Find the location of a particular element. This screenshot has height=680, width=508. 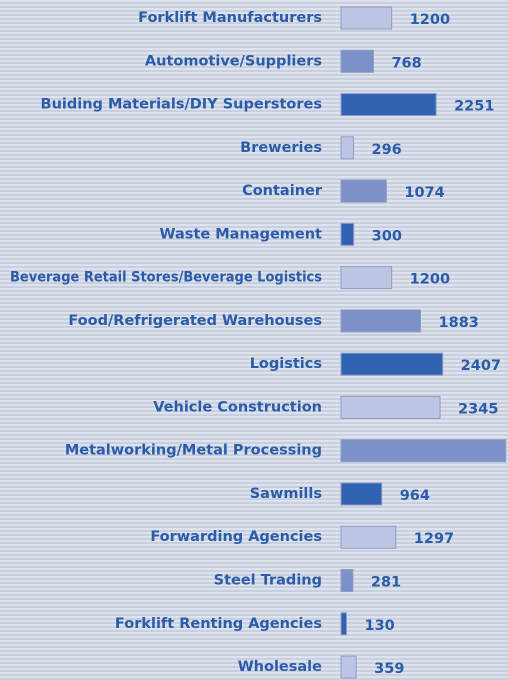

category-label: Container is located at coordinates (282, 191).